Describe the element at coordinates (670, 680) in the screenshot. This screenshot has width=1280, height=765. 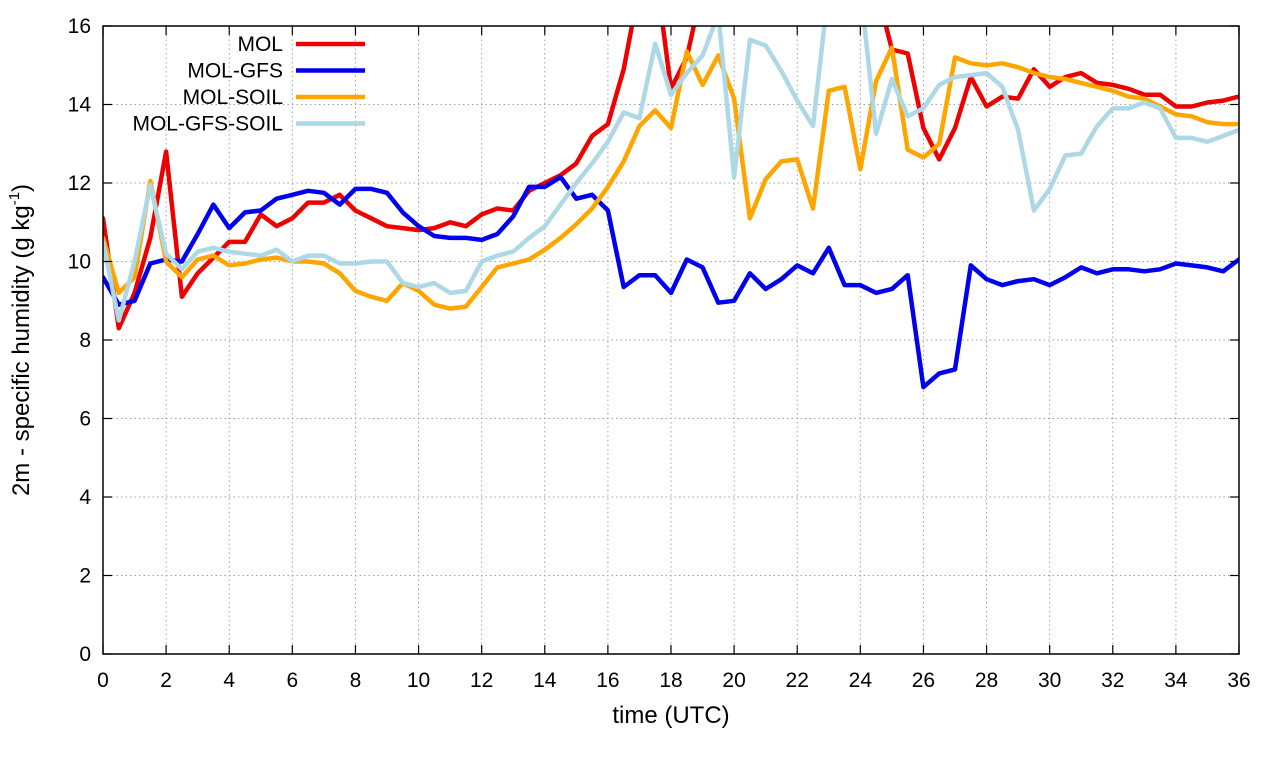
I see `x-tick-label: 18` at that location.